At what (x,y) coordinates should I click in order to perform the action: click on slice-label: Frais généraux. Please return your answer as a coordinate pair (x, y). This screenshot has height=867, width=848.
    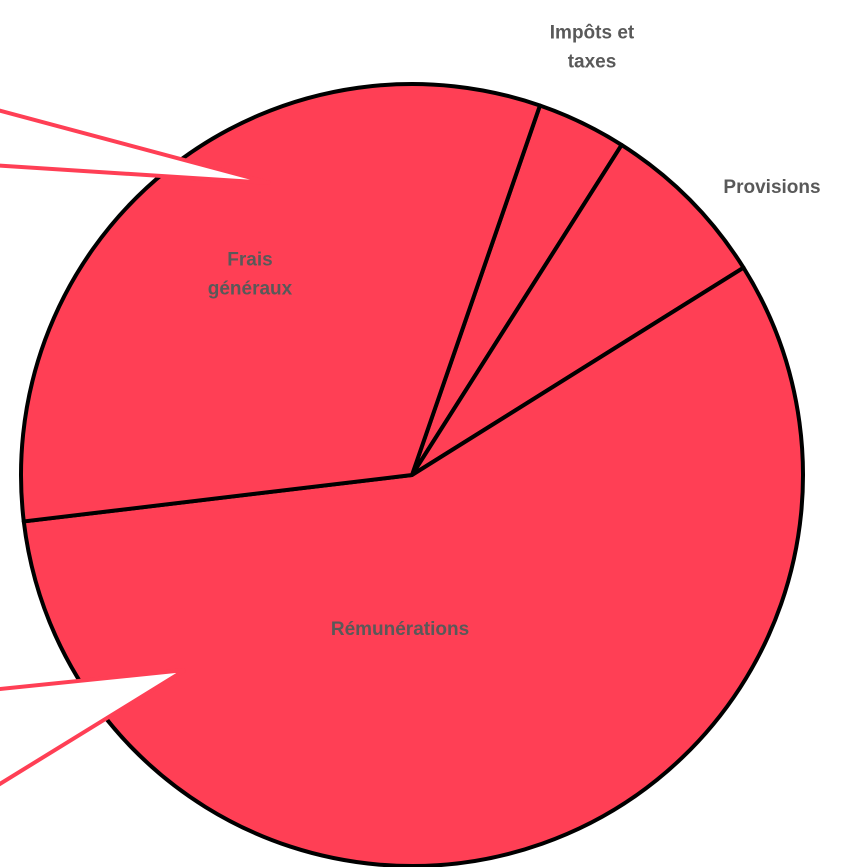
    Looking at the image, I should click on (250, 274).